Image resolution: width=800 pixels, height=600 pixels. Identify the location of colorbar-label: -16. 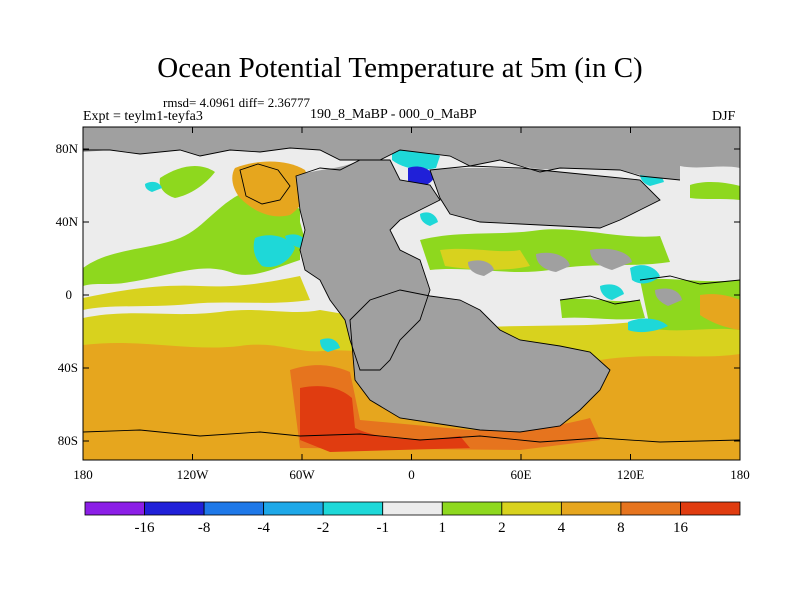
(145, 528).